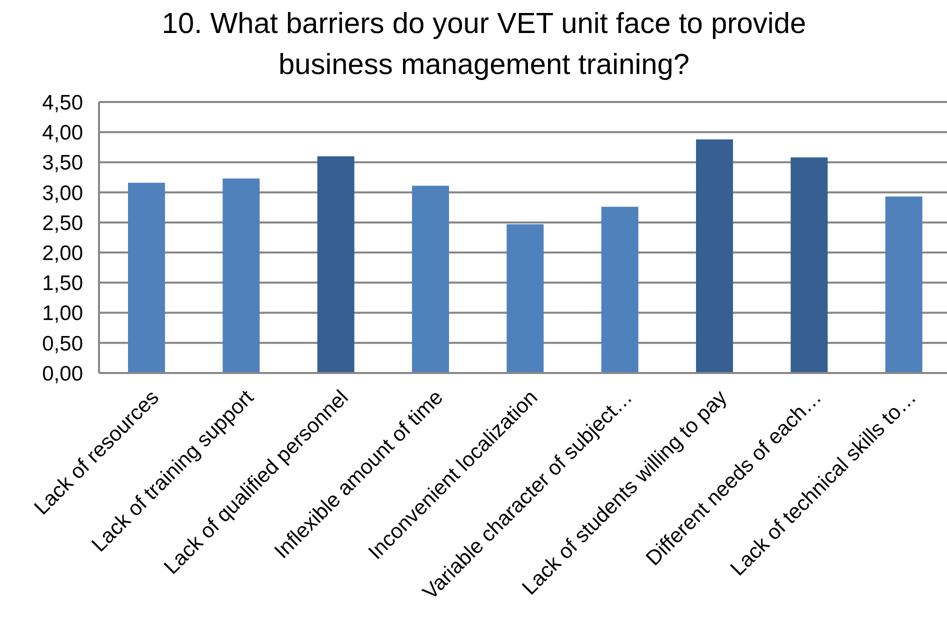 This screenshot has height=637, width=947. What do you see at coordinates (62, 254) in the screenshot?
I see `y-tick-label: 2,00` at bounding box center [62, 254].